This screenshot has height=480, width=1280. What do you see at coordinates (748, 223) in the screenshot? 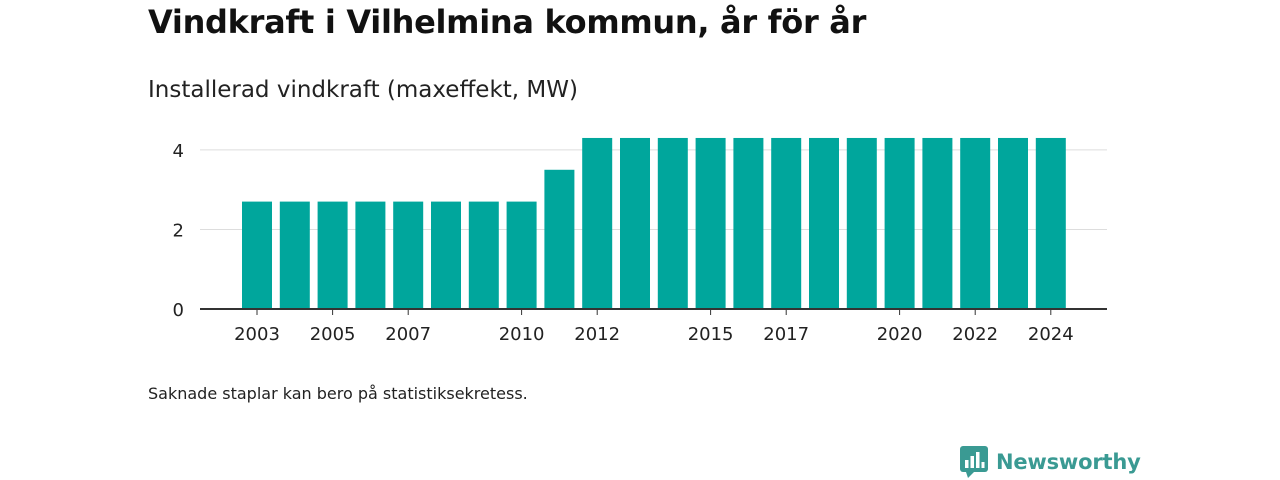
I see `bar-2016` at bounding box center [748, 223].